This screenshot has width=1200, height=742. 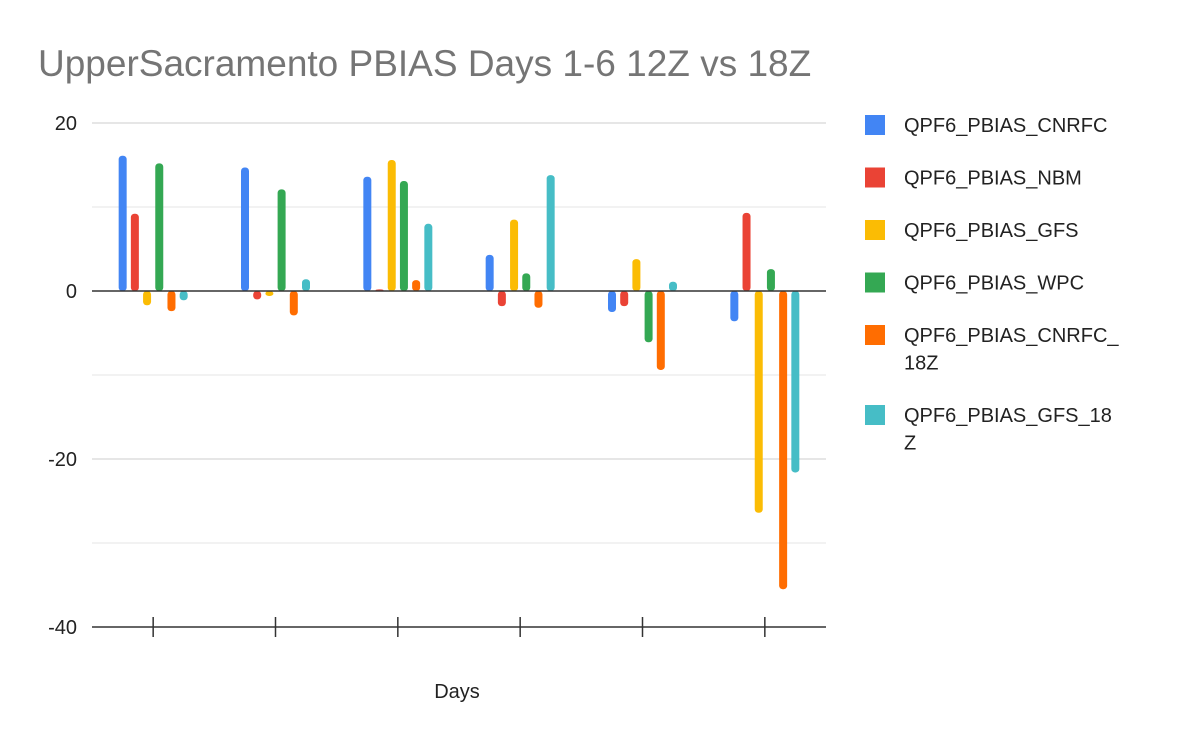 What do you see at coordinates (71, 292) in the screenshot?
I see `y-tick-label: 0` at bounding box center [71, 292].